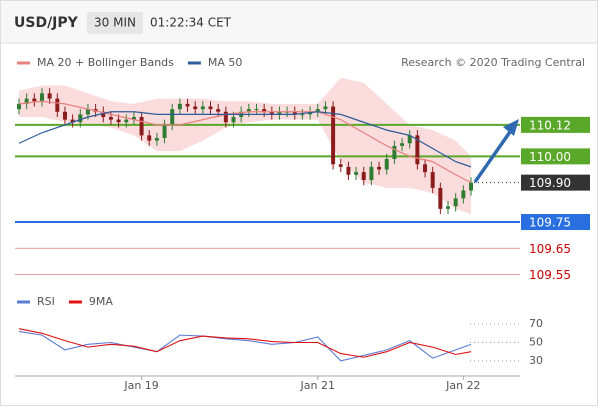  I want to click on copyright: Research © 2020 Trading Central, so click(493, 62).